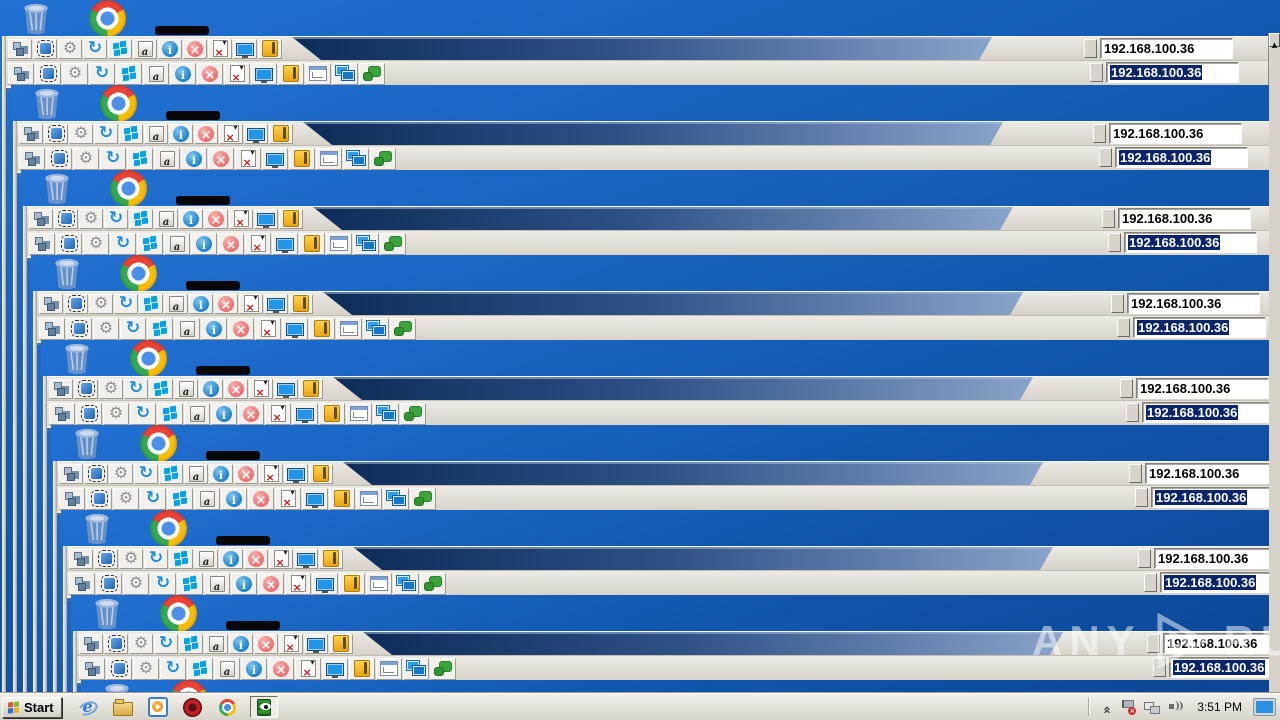 Image resolution: width=1280 pixels, height=720 pixels. What do you see at coordinates (157, 707) in the screenshot?
I see `quick-launch-media-player` at bounding box center [157, 707].